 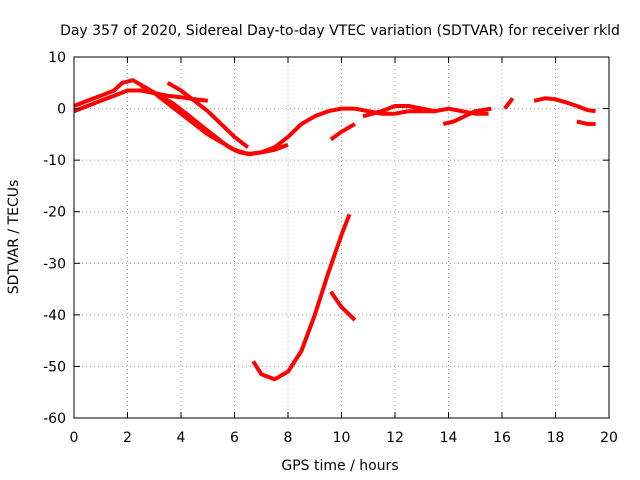 I want to click on series-line-sat-m, so click(x=343, y=306).